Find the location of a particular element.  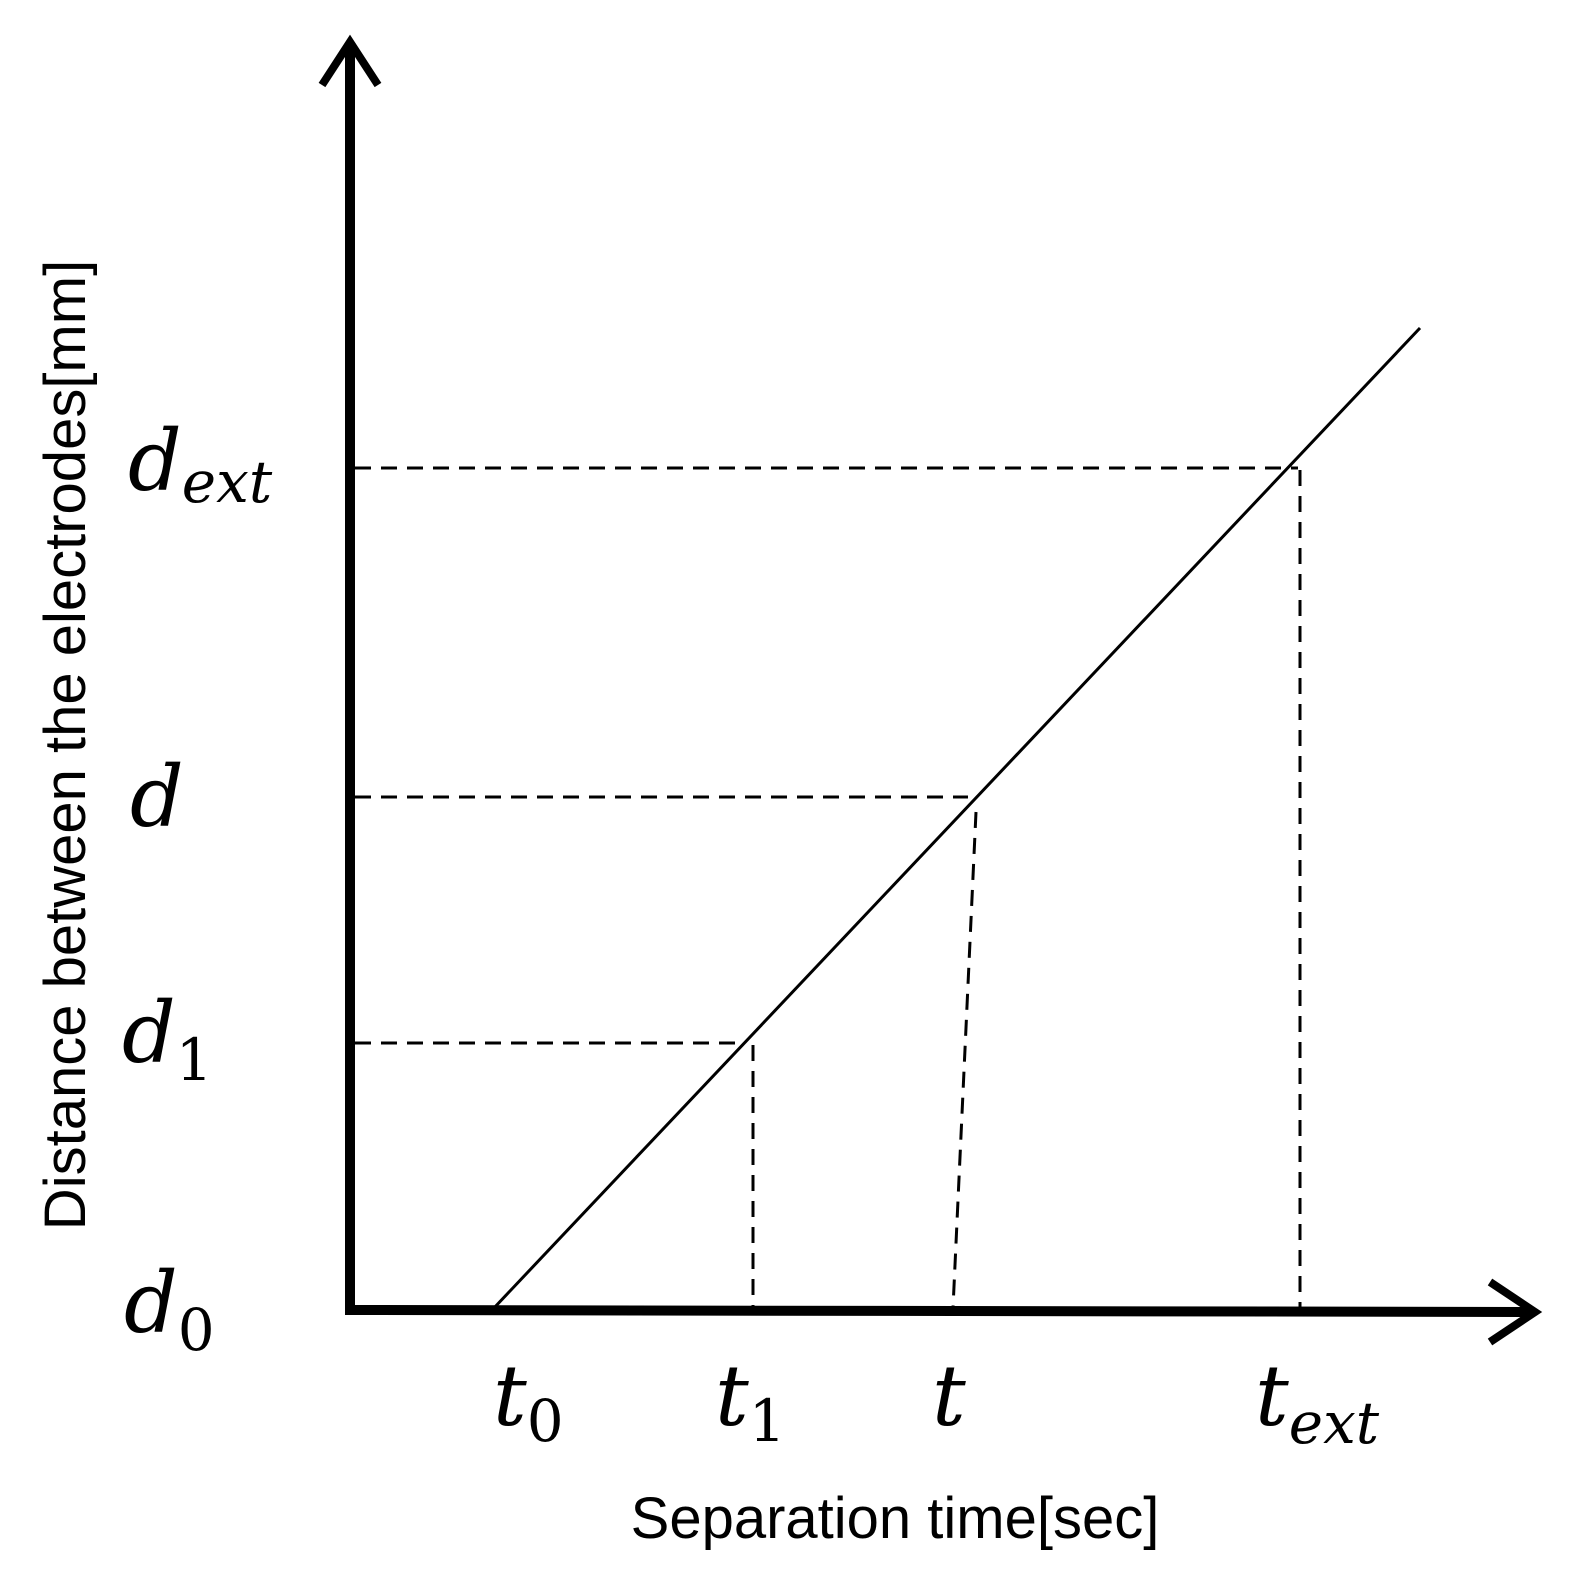

x-mark: t is located at coordinates (949, 1396).